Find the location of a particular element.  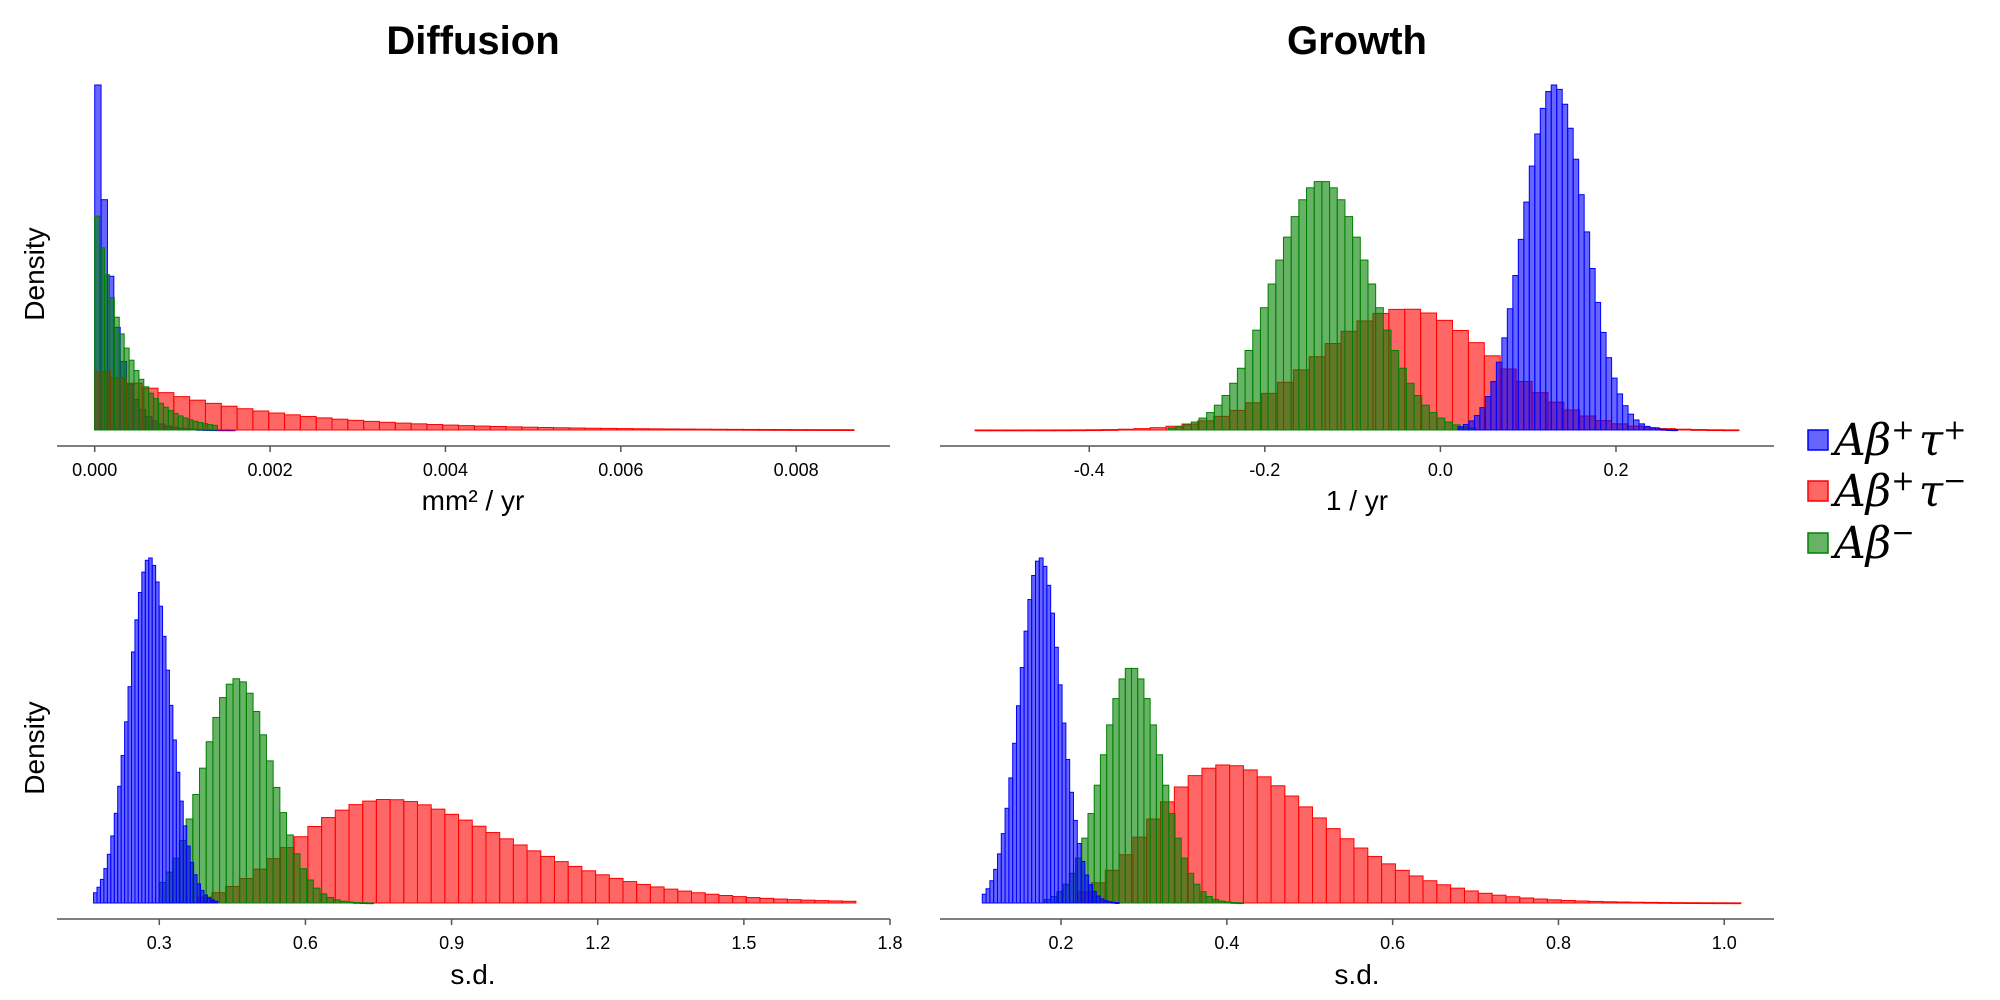

histogram-bars is located at coordinates (1357, 258).